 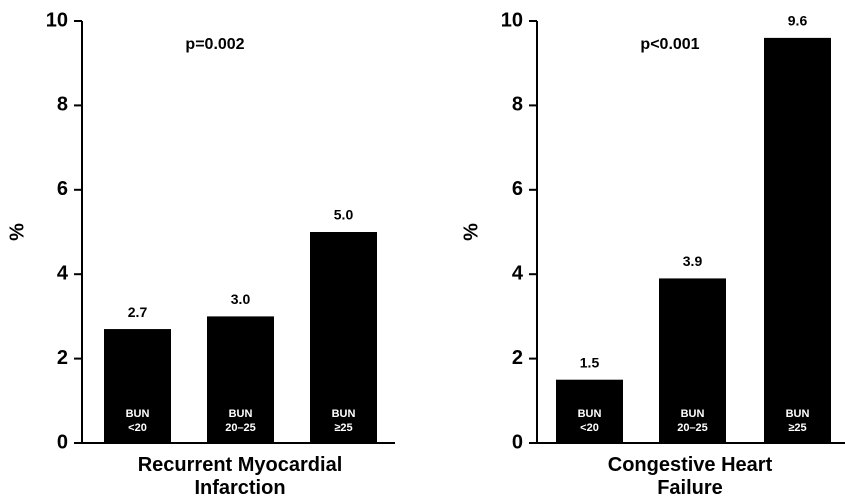 I want to click on x-axis-title: Recurrent Myocardial Infarction, so click(x=240, y=476).